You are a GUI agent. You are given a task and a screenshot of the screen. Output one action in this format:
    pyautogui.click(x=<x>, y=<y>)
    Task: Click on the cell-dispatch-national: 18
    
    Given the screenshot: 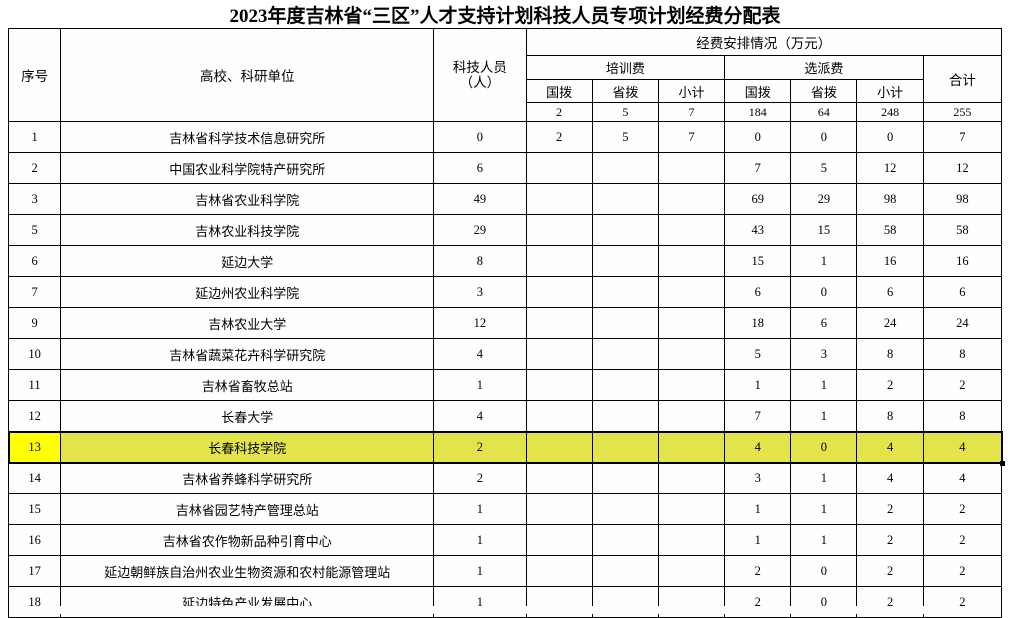 What is the action you would take?
    pyautogui.click(x=758, y=323)
    